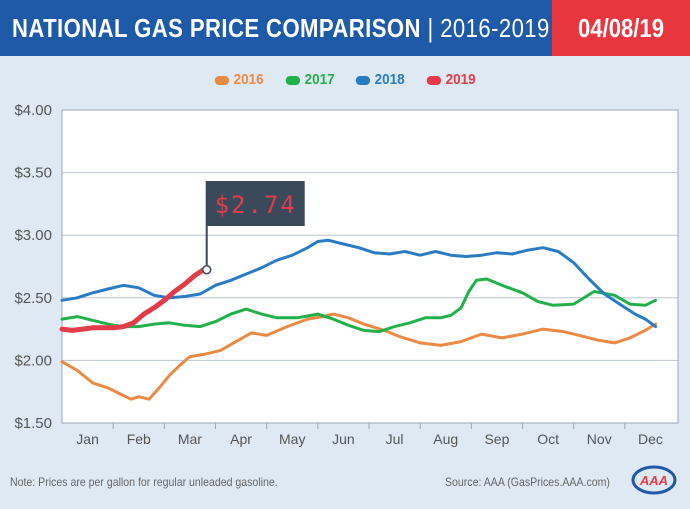 Image resolution: width=690 pixels, height=509 pixels. What do you see at coordinates (33, 298) in the screenshot?
I see `y-tick-label: $2.50` at bounding box center [33, 298].